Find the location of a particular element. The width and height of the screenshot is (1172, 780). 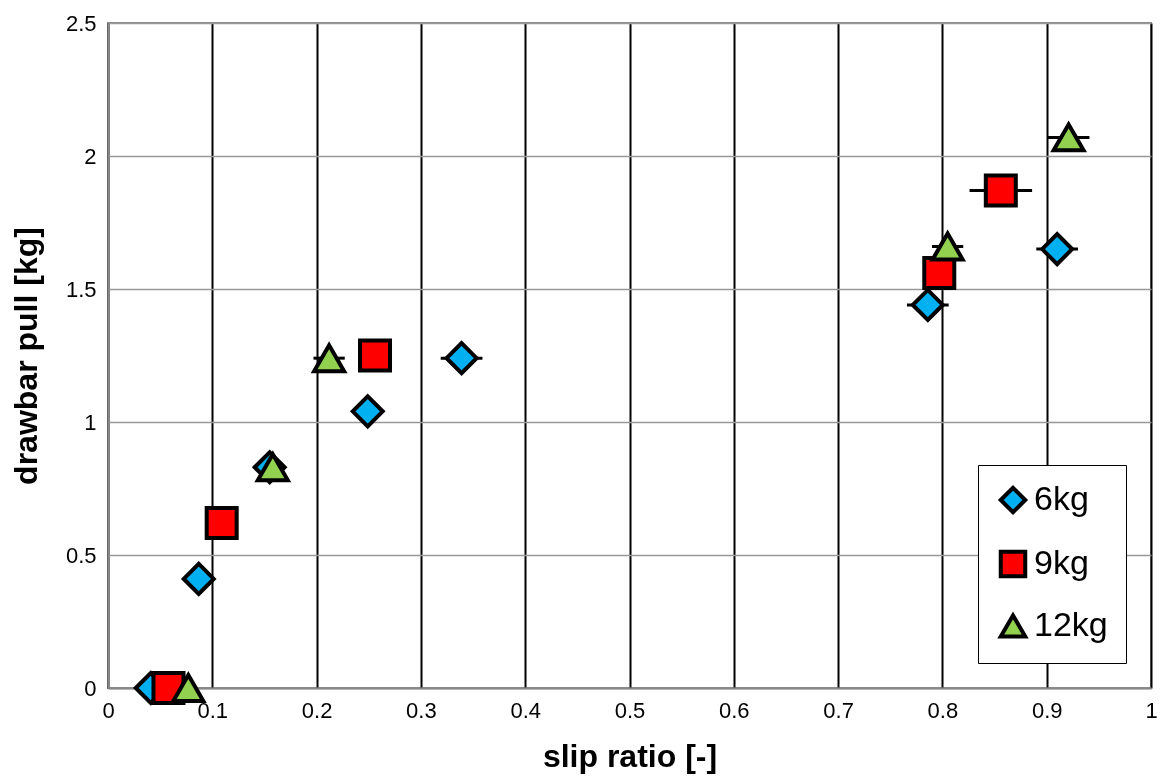

x-axis-title: slip ratio [-] is located at coordinates (630, 755).